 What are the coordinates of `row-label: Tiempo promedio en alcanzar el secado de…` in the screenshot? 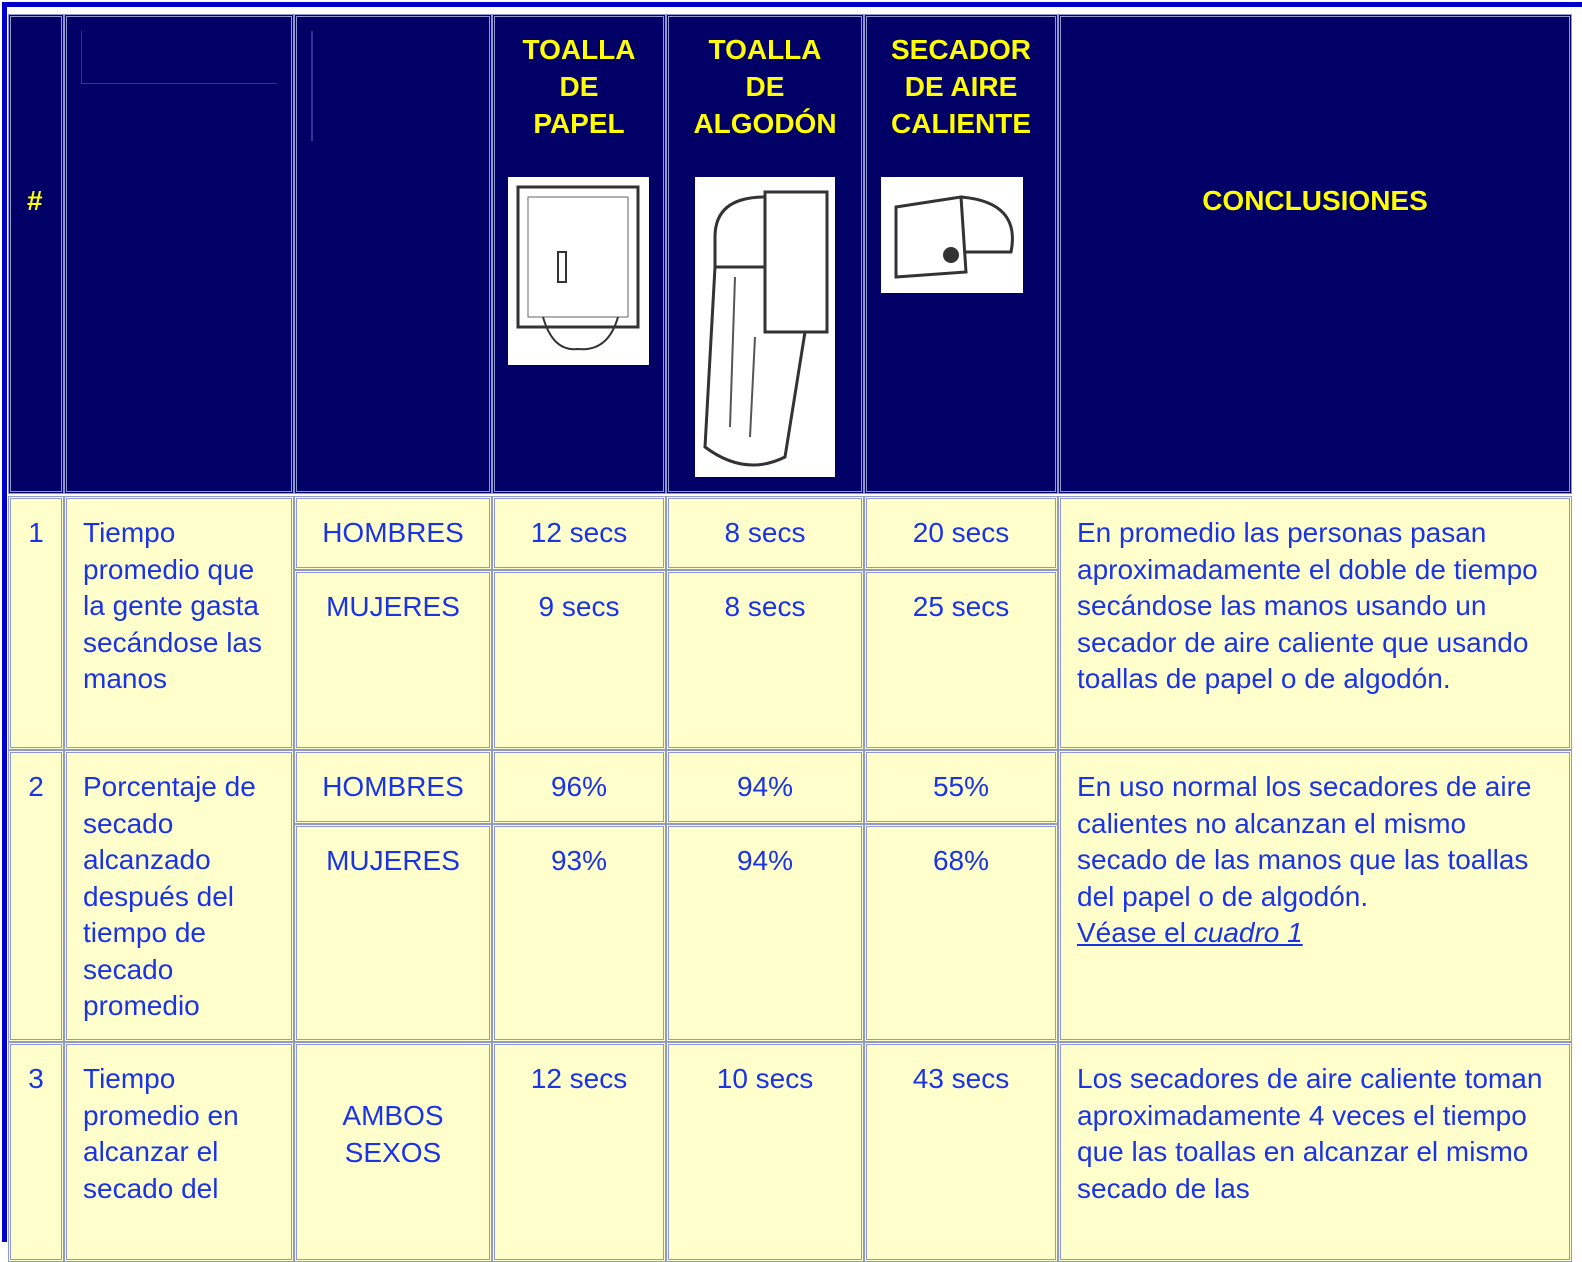 It's located at (179, 1152).